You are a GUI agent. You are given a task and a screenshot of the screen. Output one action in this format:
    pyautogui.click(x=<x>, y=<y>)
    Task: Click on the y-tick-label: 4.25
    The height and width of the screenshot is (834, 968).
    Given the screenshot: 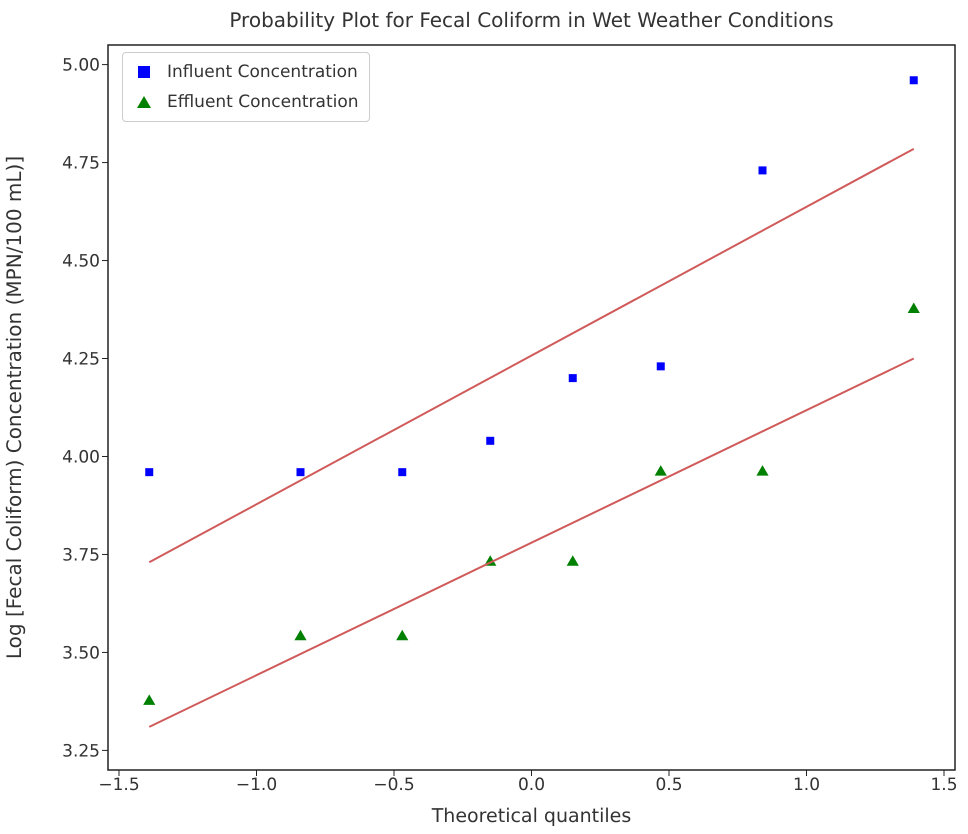 What is the action you would take?
    pyautogui.click(x=81, y=360)
    